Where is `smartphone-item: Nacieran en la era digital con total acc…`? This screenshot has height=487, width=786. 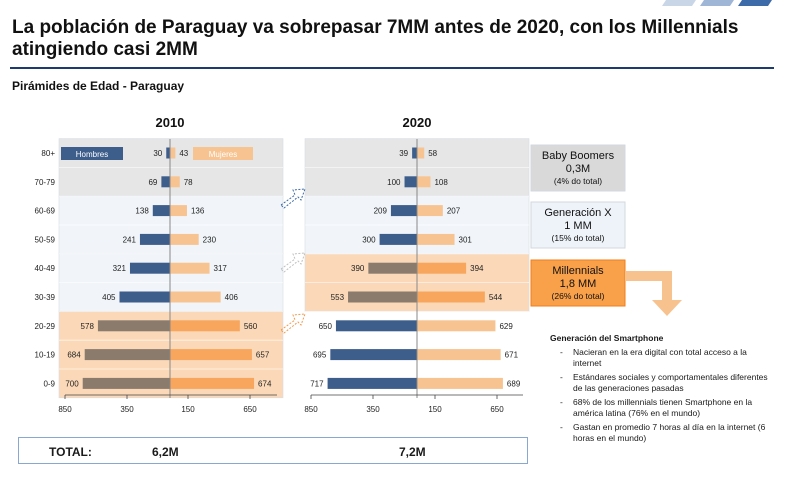
smartphone-item: Nacieran en la era digital con total acc… is located at coordinates (665, 357).